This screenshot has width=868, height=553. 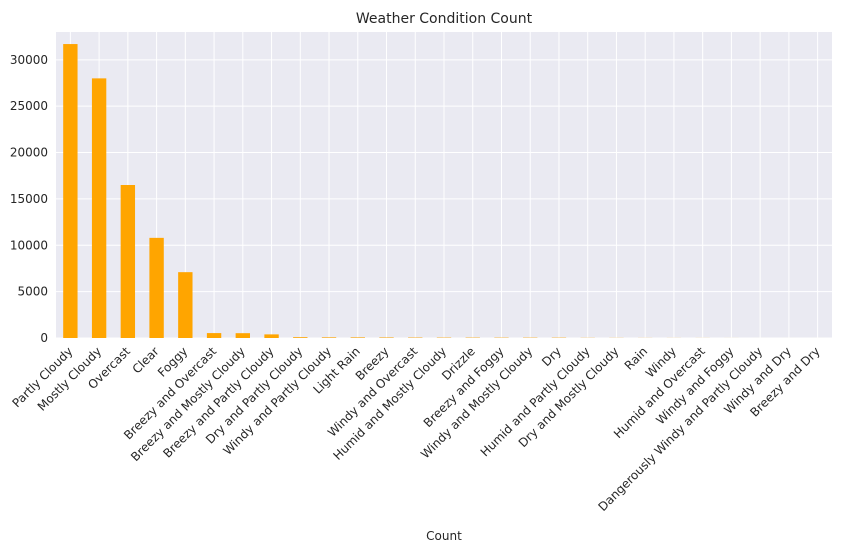 I want to click on chart-title: Weather Condition Count, so click(x=444, y=19).